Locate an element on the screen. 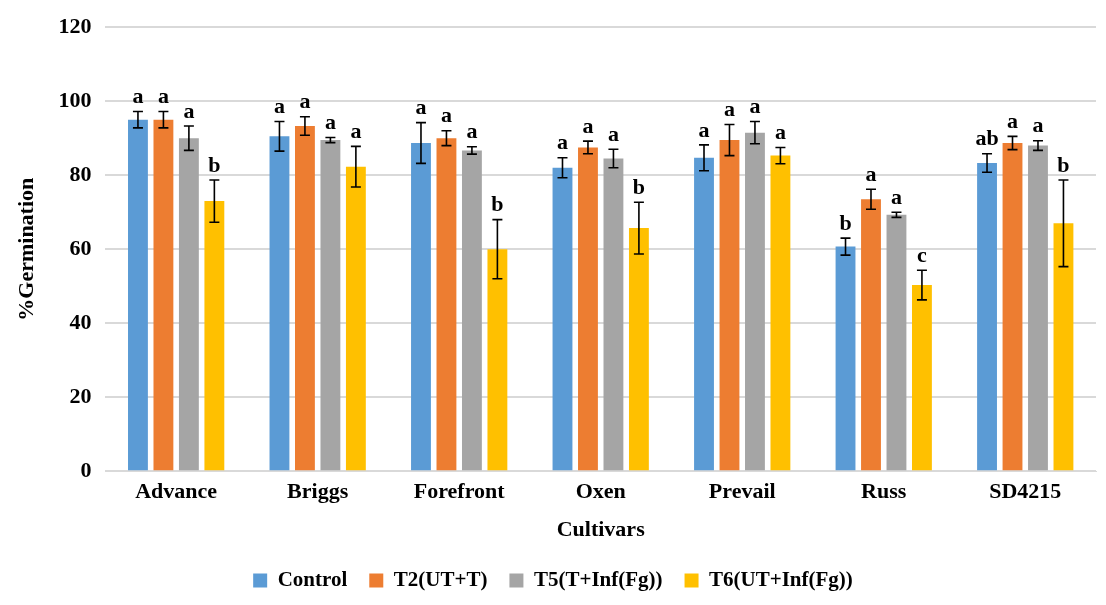  legend-label: Control is located at coordinates (312, 578).